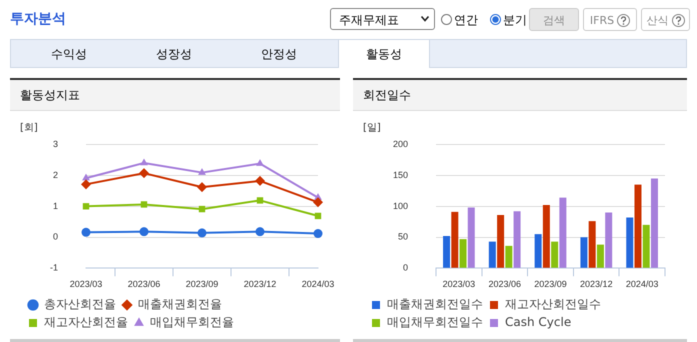 This screenshot has height=342, width=697. What do you see at coordinates (538, 322) in the screenshot?
I see `legend-label: Cash Cycle` at bounding box center [538, 322].